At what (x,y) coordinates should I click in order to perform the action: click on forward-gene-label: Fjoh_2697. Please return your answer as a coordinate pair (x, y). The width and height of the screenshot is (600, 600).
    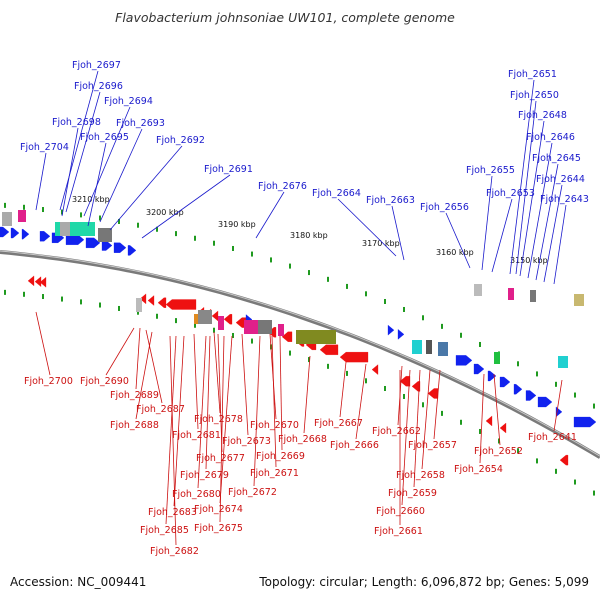
    Looking at the image, I should click on (96, 65).